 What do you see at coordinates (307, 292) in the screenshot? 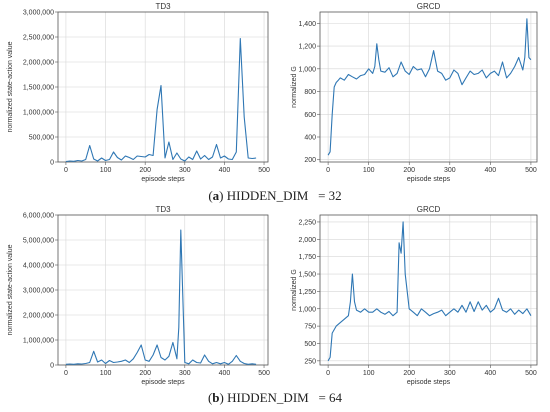
I see `y-tick-label: 1,250` at bounding box center [307, 292].